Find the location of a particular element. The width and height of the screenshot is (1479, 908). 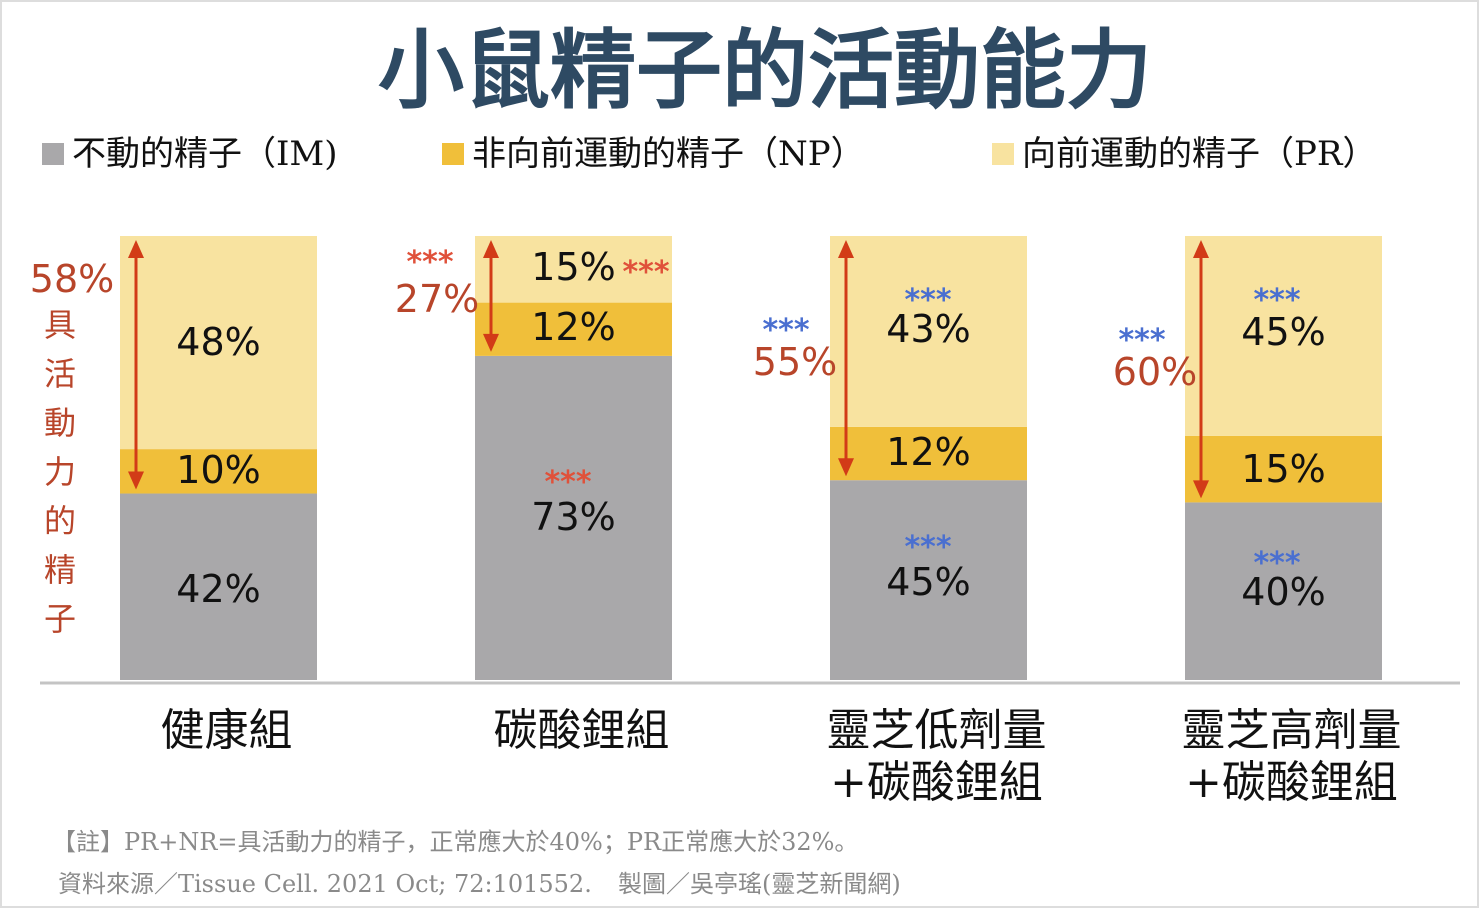

category-label: 靈芝高劑量 is located at coordinates (1292, 730).